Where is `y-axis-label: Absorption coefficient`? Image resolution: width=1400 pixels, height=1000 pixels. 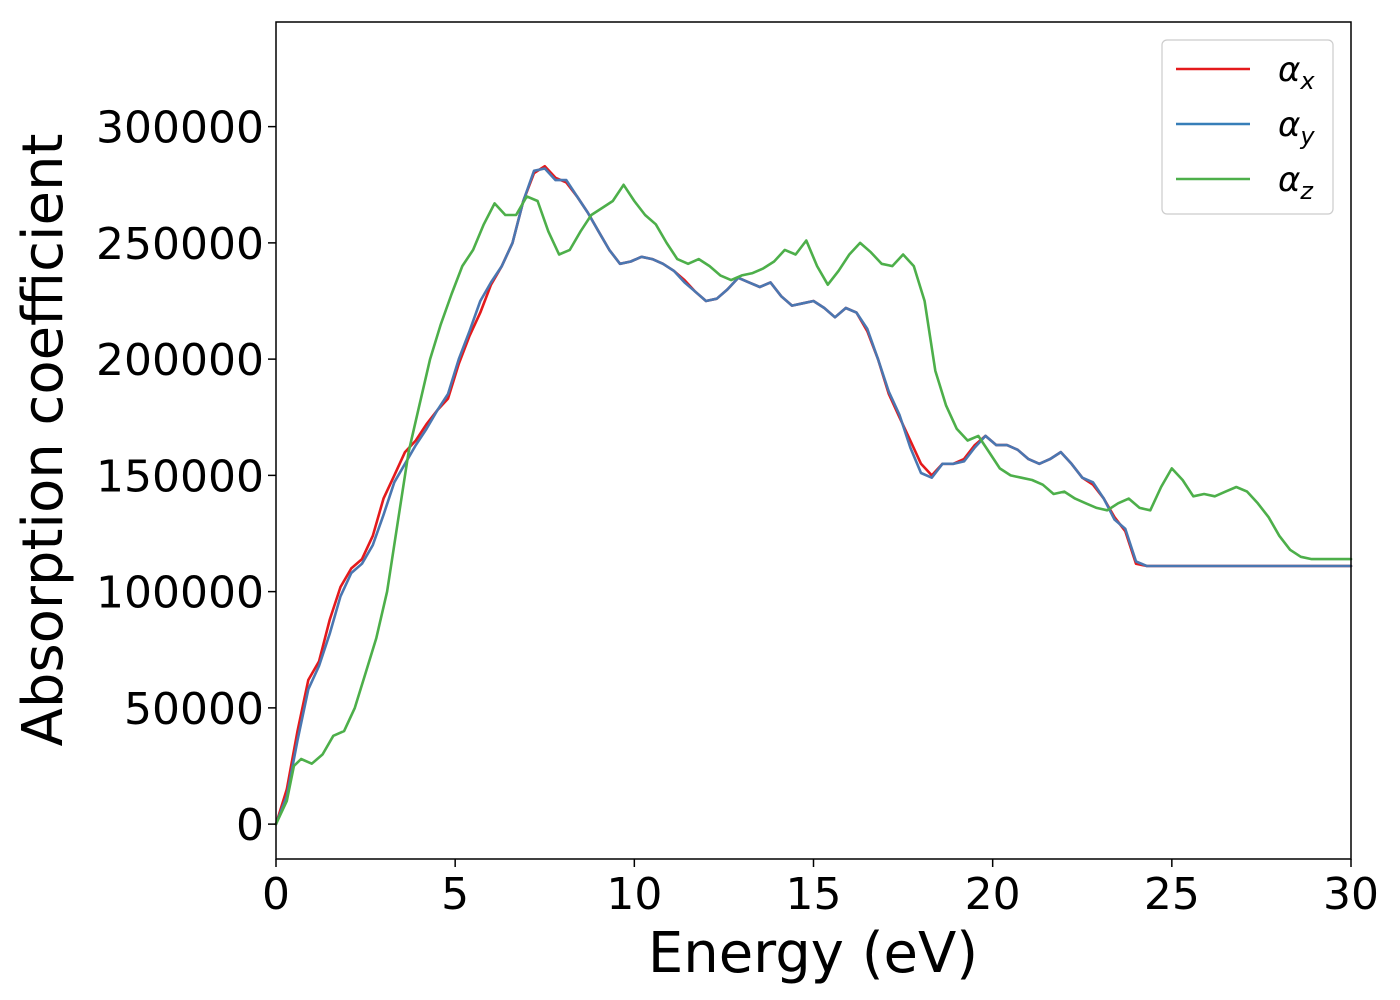 y-axis-label: Absorption coefficient is located at coordinates (43, 440).